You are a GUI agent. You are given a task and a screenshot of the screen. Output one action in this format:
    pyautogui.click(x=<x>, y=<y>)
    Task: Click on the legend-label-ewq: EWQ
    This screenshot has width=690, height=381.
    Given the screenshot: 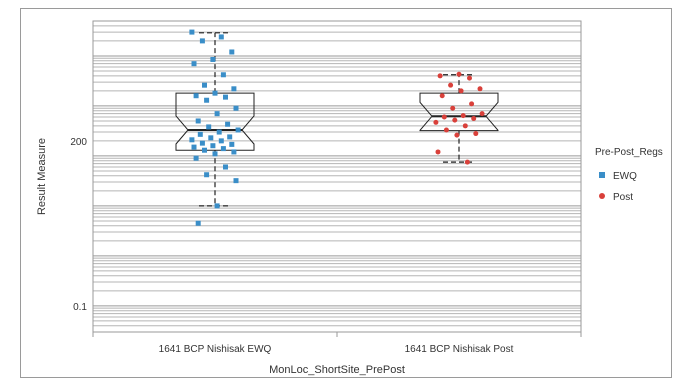 What is the action you would take?
    pyautogui.click(x=625, y=176)
    